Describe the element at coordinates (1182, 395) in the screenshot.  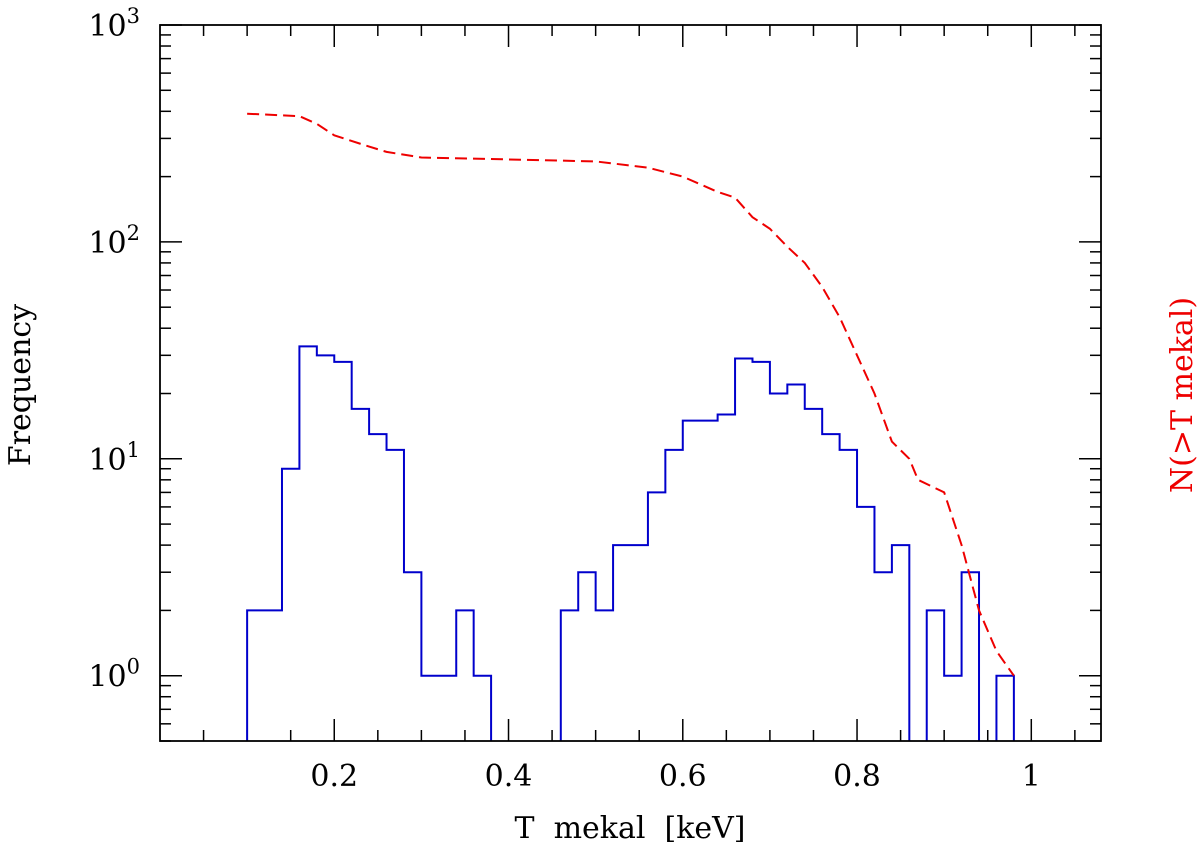
I see `y-axis-label-right: N(>T mekal)` at that location.